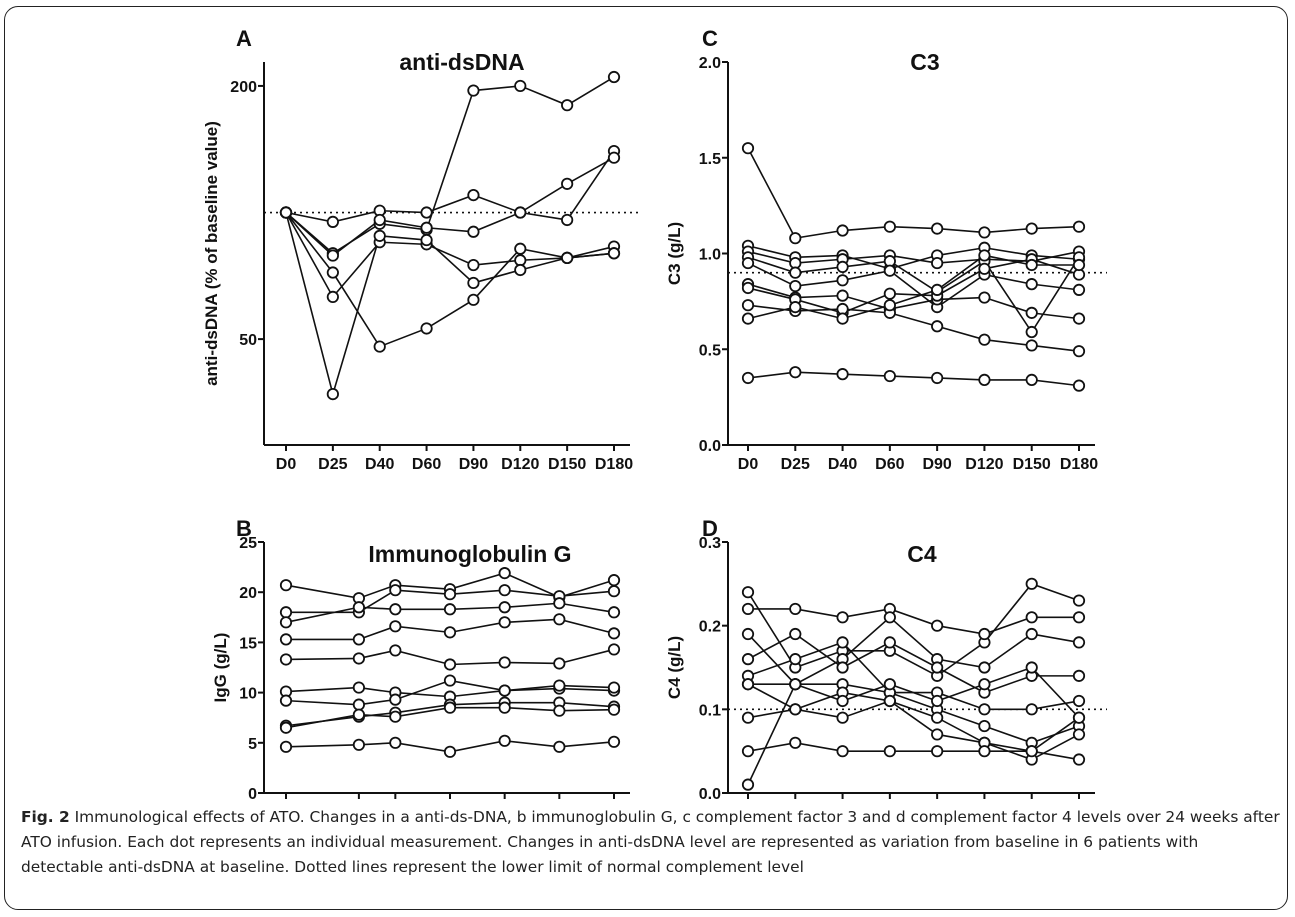 This screenshot has height=917, width=1295. Describe the element at coordinates (248, 694) in the screenshot. I see `y-tick-label: 10` at that location.